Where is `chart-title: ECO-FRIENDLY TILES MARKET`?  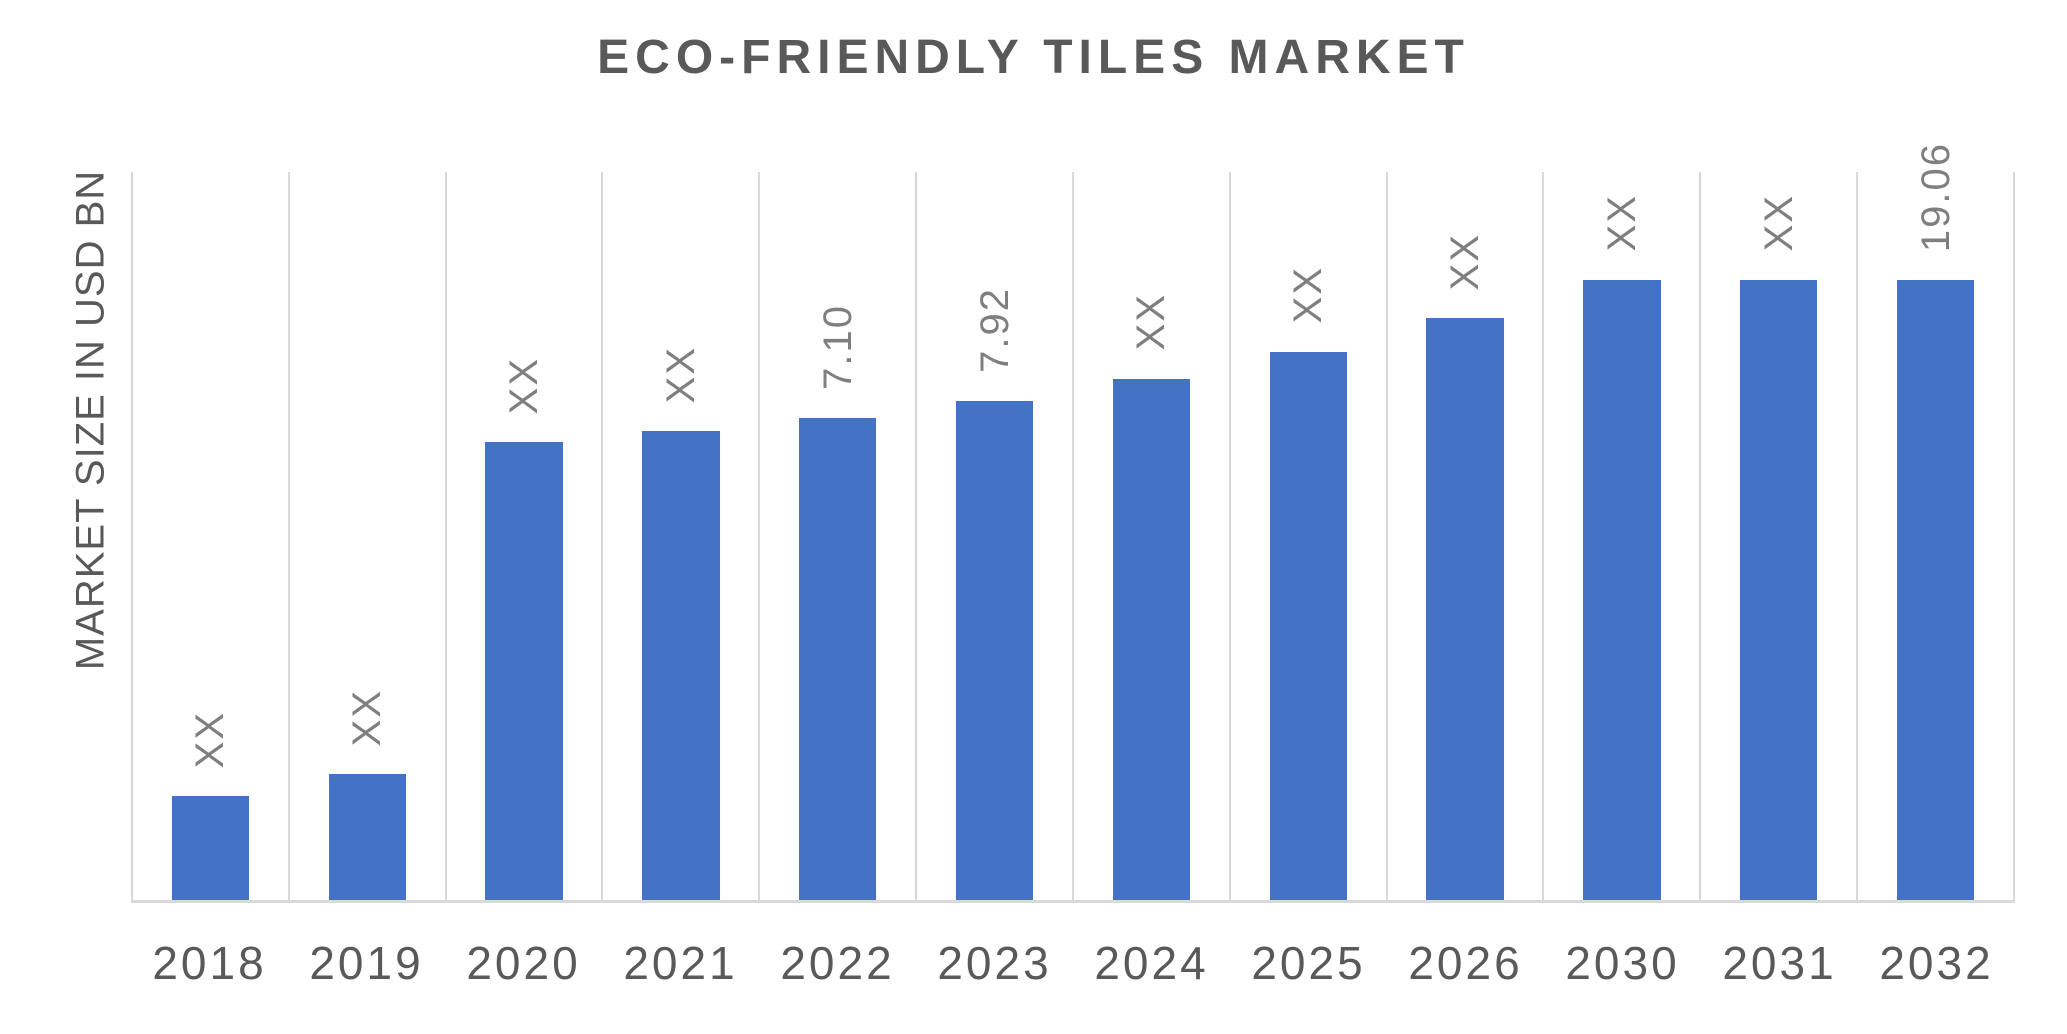
chart-title: ECO-FRIENDLY TILES MARKET is located at coordinates (1033, 57).